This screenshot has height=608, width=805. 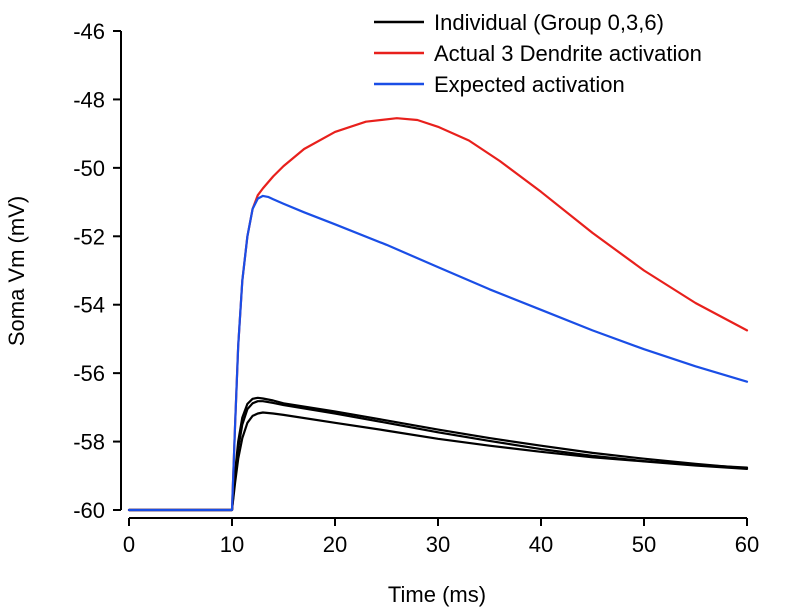 What do you see at coordinates (89, 236) in the screenshot?
I see `y-tick-label: -52` at bounding box center [89, 236].